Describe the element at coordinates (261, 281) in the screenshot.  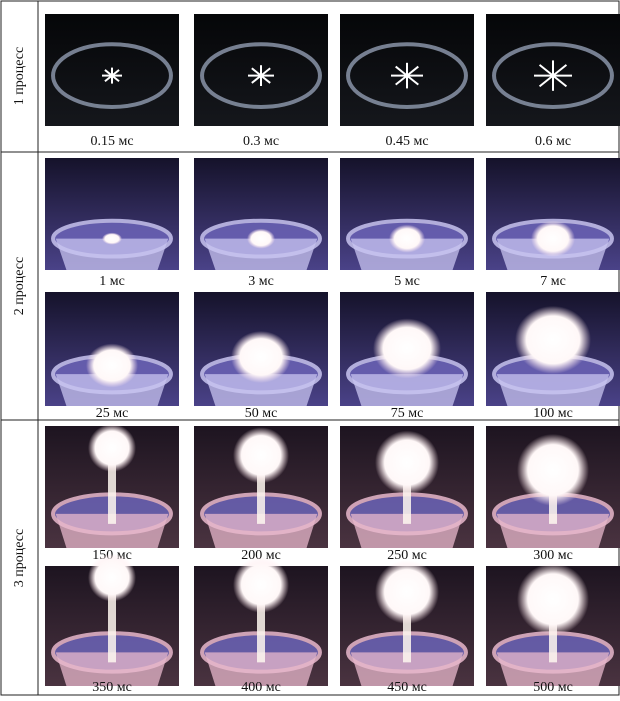
I see `caption: 3 мс` at that location.